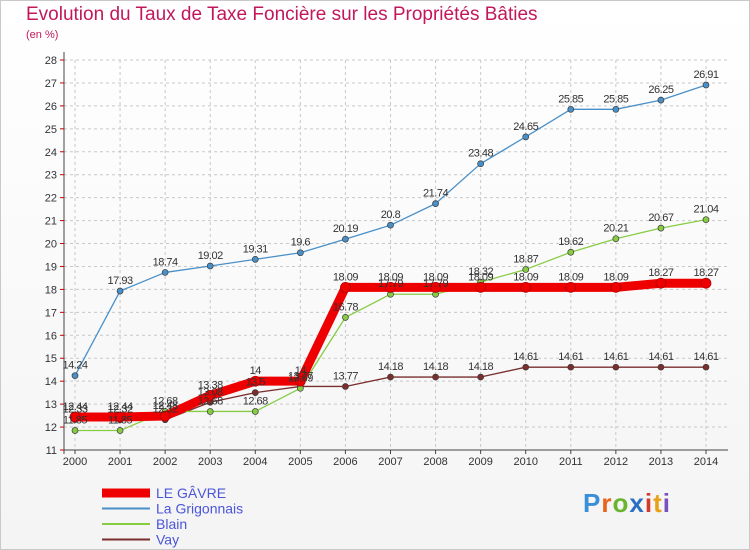  Describe the element at coordinates (480, 154) in the screenshot. I see `data-label: 23.48` at that location.